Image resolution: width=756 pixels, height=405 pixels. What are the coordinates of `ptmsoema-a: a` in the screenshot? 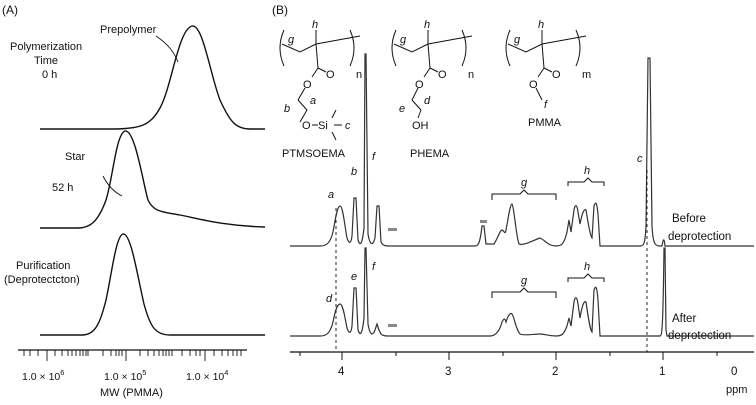 It's located at (313, 101).